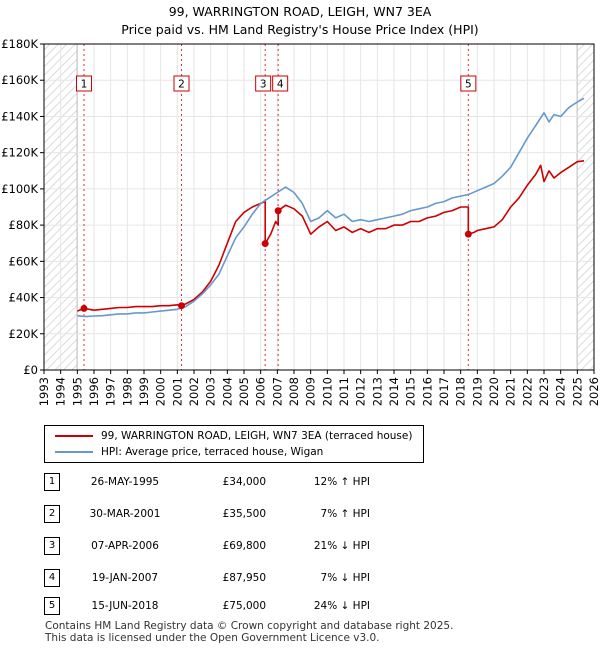 The image size is (600, 650). What do you see at coordinates (74, 436) in the screenshot?
I see `legend-swatch-property` at bounding box center [74, 436].